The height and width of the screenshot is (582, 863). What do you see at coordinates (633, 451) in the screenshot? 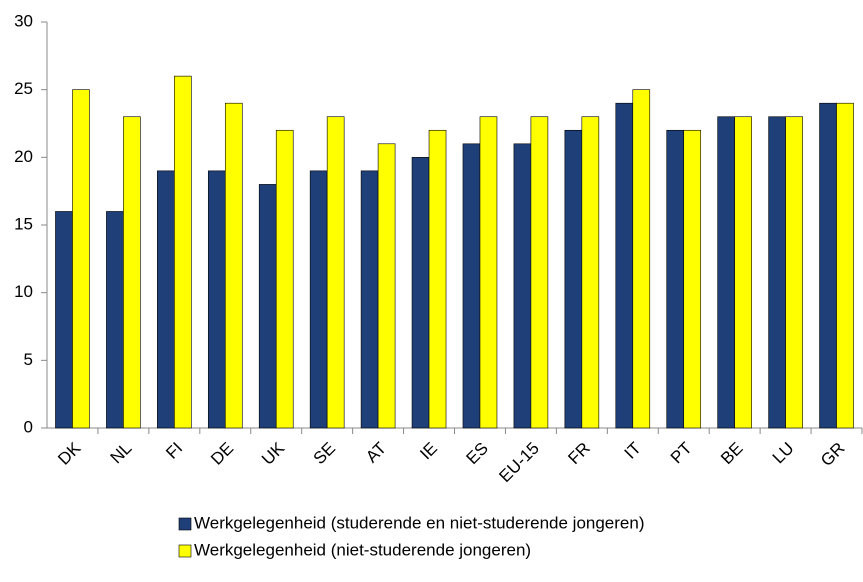
I see `x-tick-label: IT` at bounding box center [633, 451].